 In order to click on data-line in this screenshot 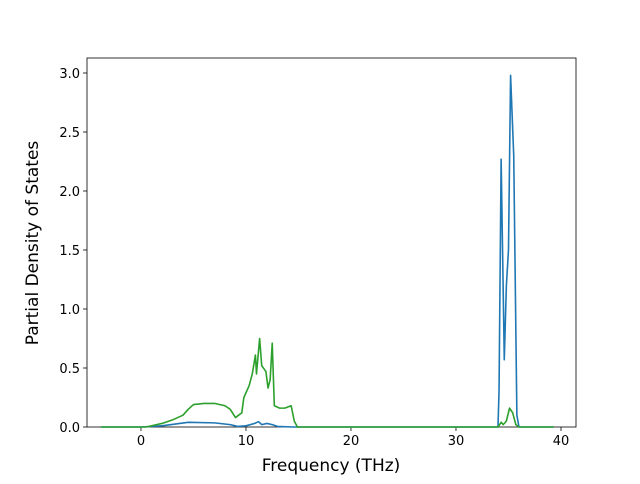, I will do `click(327, 382)`.